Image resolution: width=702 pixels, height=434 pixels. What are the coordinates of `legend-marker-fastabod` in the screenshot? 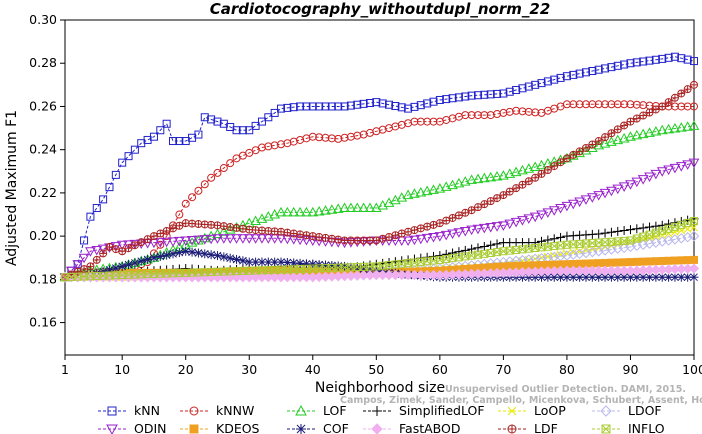 It's located at (377, 428).